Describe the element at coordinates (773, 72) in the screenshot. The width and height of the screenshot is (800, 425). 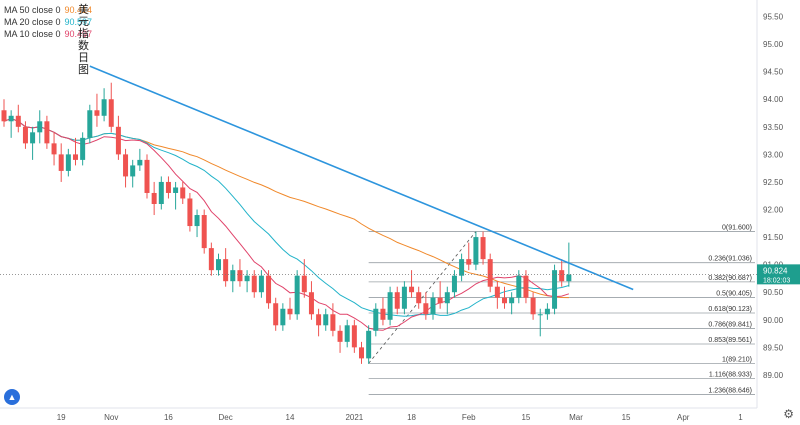
I see `y-tick-label: 94.50` at that location.